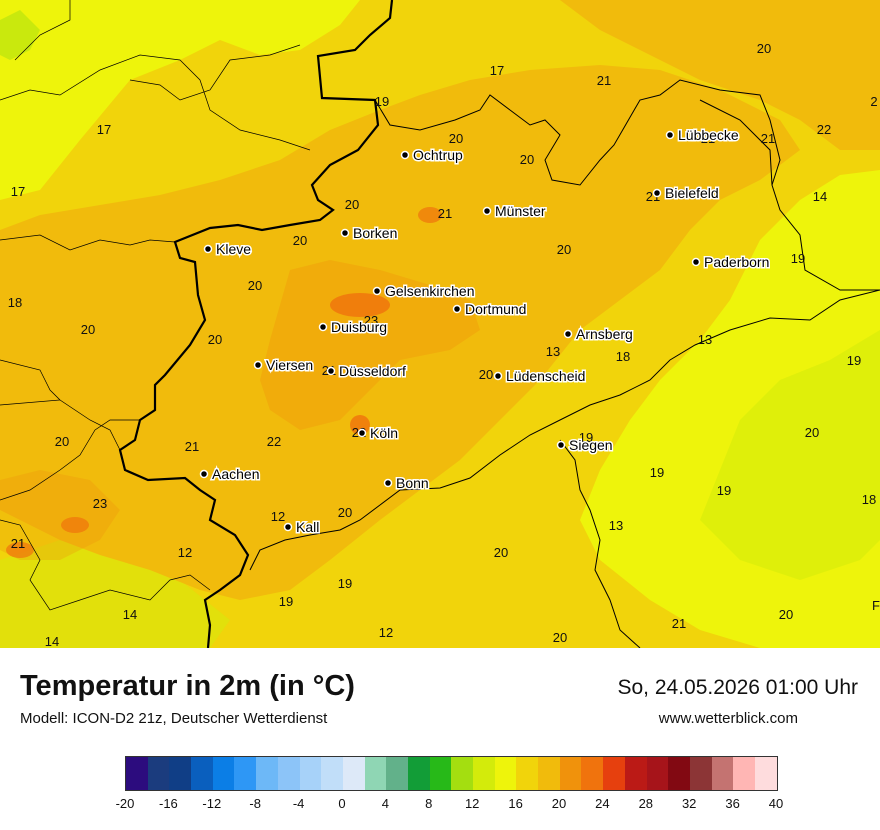  Describe the element at coordinates (736, 262) in the screenshot. I see `city-label: Paderborn` at that location.